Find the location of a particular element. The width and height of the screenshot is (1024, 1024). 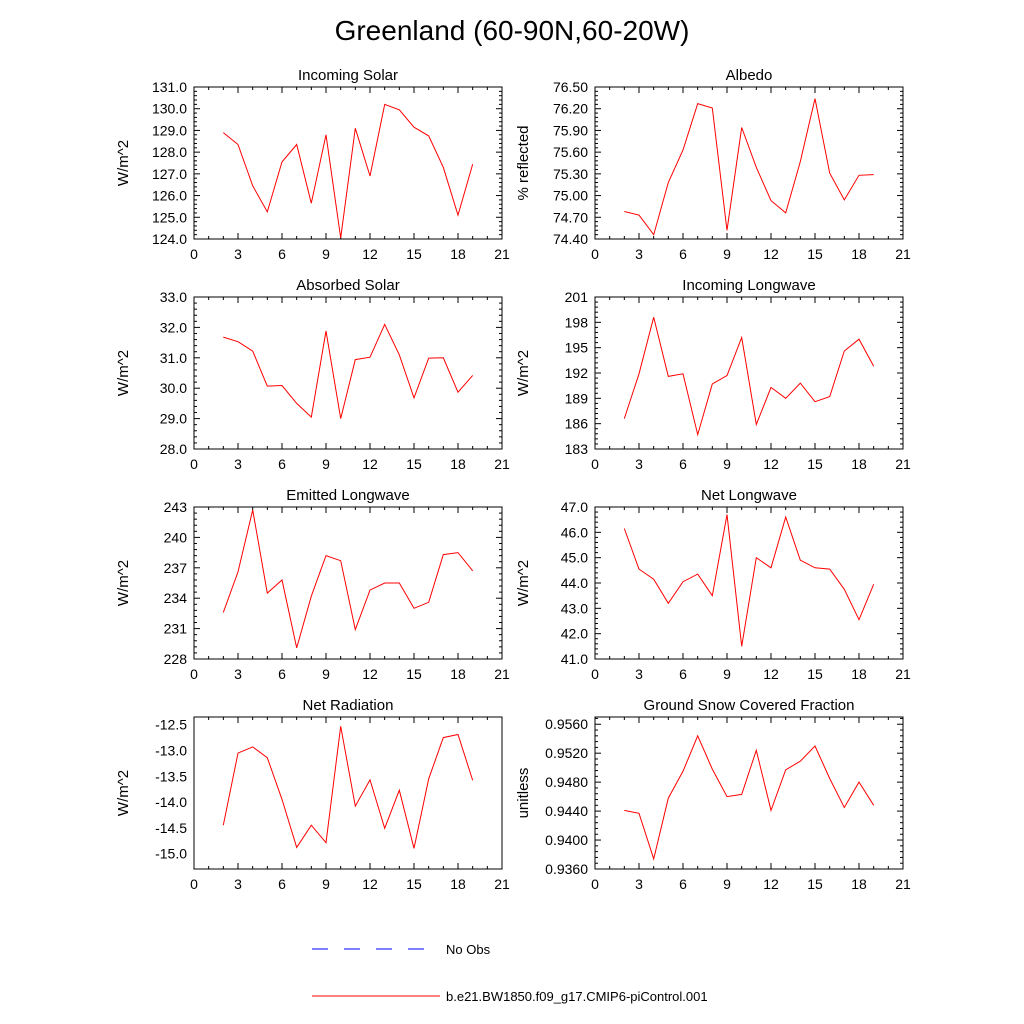

y-tick-label: 131.0 is located at coordinates (169, 87).